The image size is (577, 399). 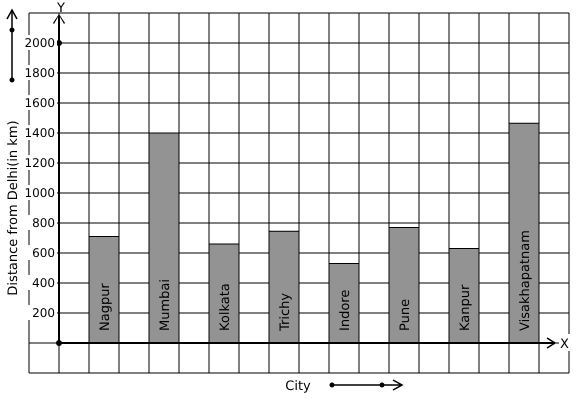 What do you see at coordinates (39, 133) in the screenshot?
I see `y-tick-label: 1400` at bounding box center [39, 133].